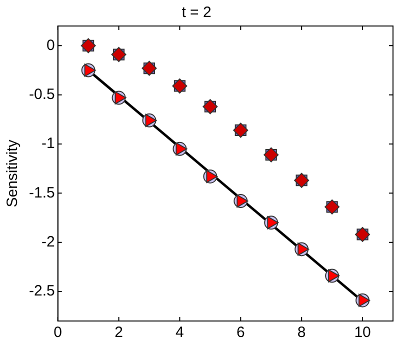 This screenshot has width=415, height=349. I want to click on y-tick-label: -2.5, so click(41, 291).